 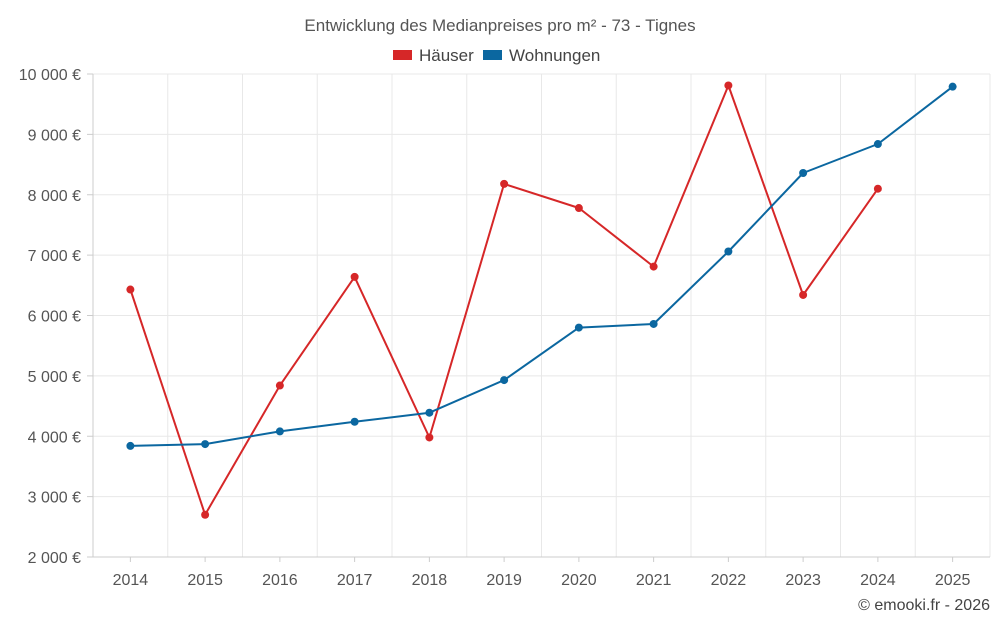 What do you see at coordinates (579, 580) in the screenshot?
I see `x-tick-label: 2020` at bounding box center [579, 580].